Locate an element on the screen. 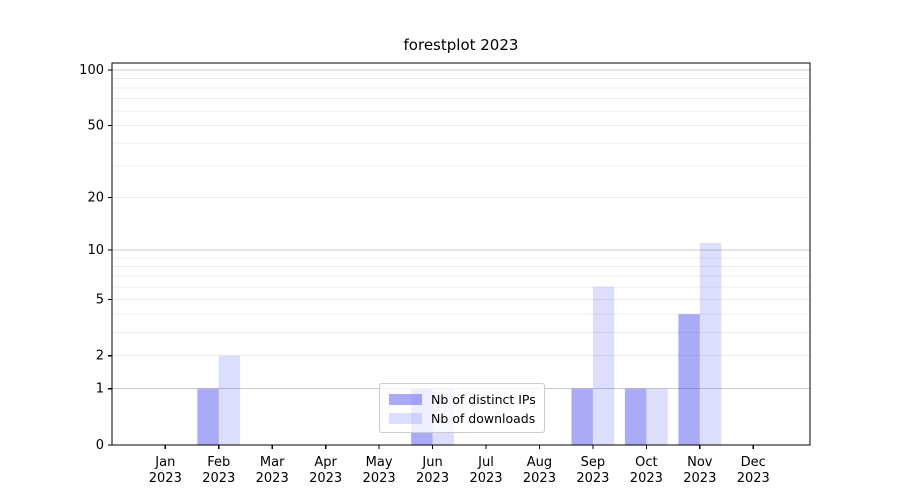 This screenshot has width=900, height=500. y-tick-label: 10 is located at coordinates (95, 250).